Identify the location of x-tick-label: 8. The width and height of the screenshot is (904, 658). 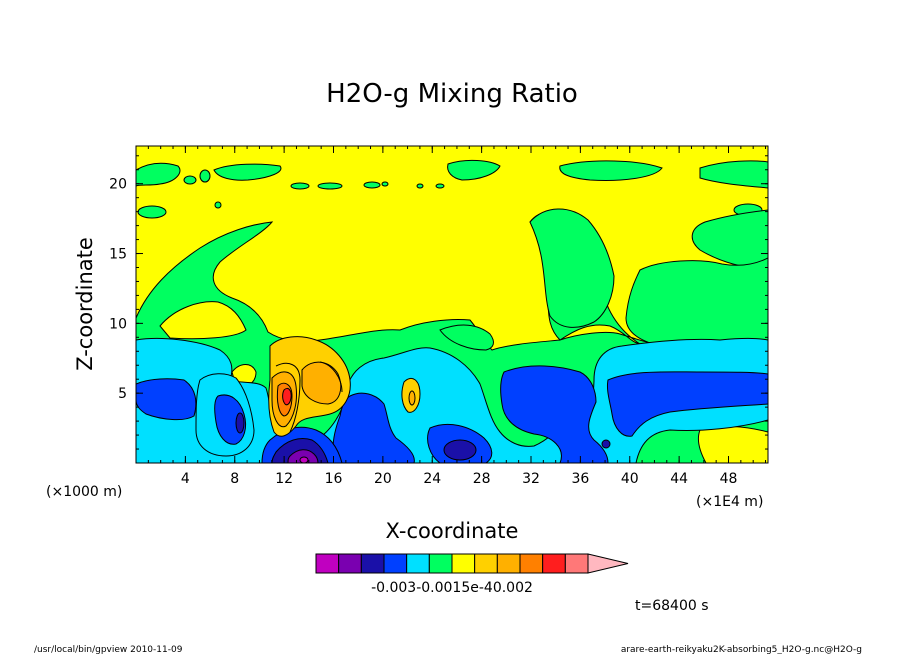
(234, 479).